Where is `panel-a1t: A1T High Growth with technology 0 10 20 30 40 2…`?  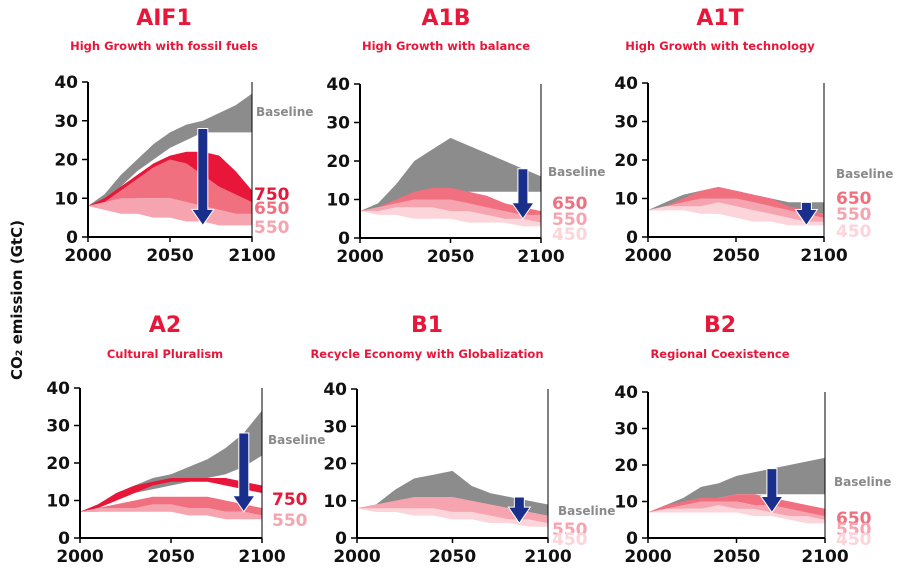 panel-a1t: A1T High Growth with technology 0 10 20 30 40 2… is located at coordinates (753, 136).